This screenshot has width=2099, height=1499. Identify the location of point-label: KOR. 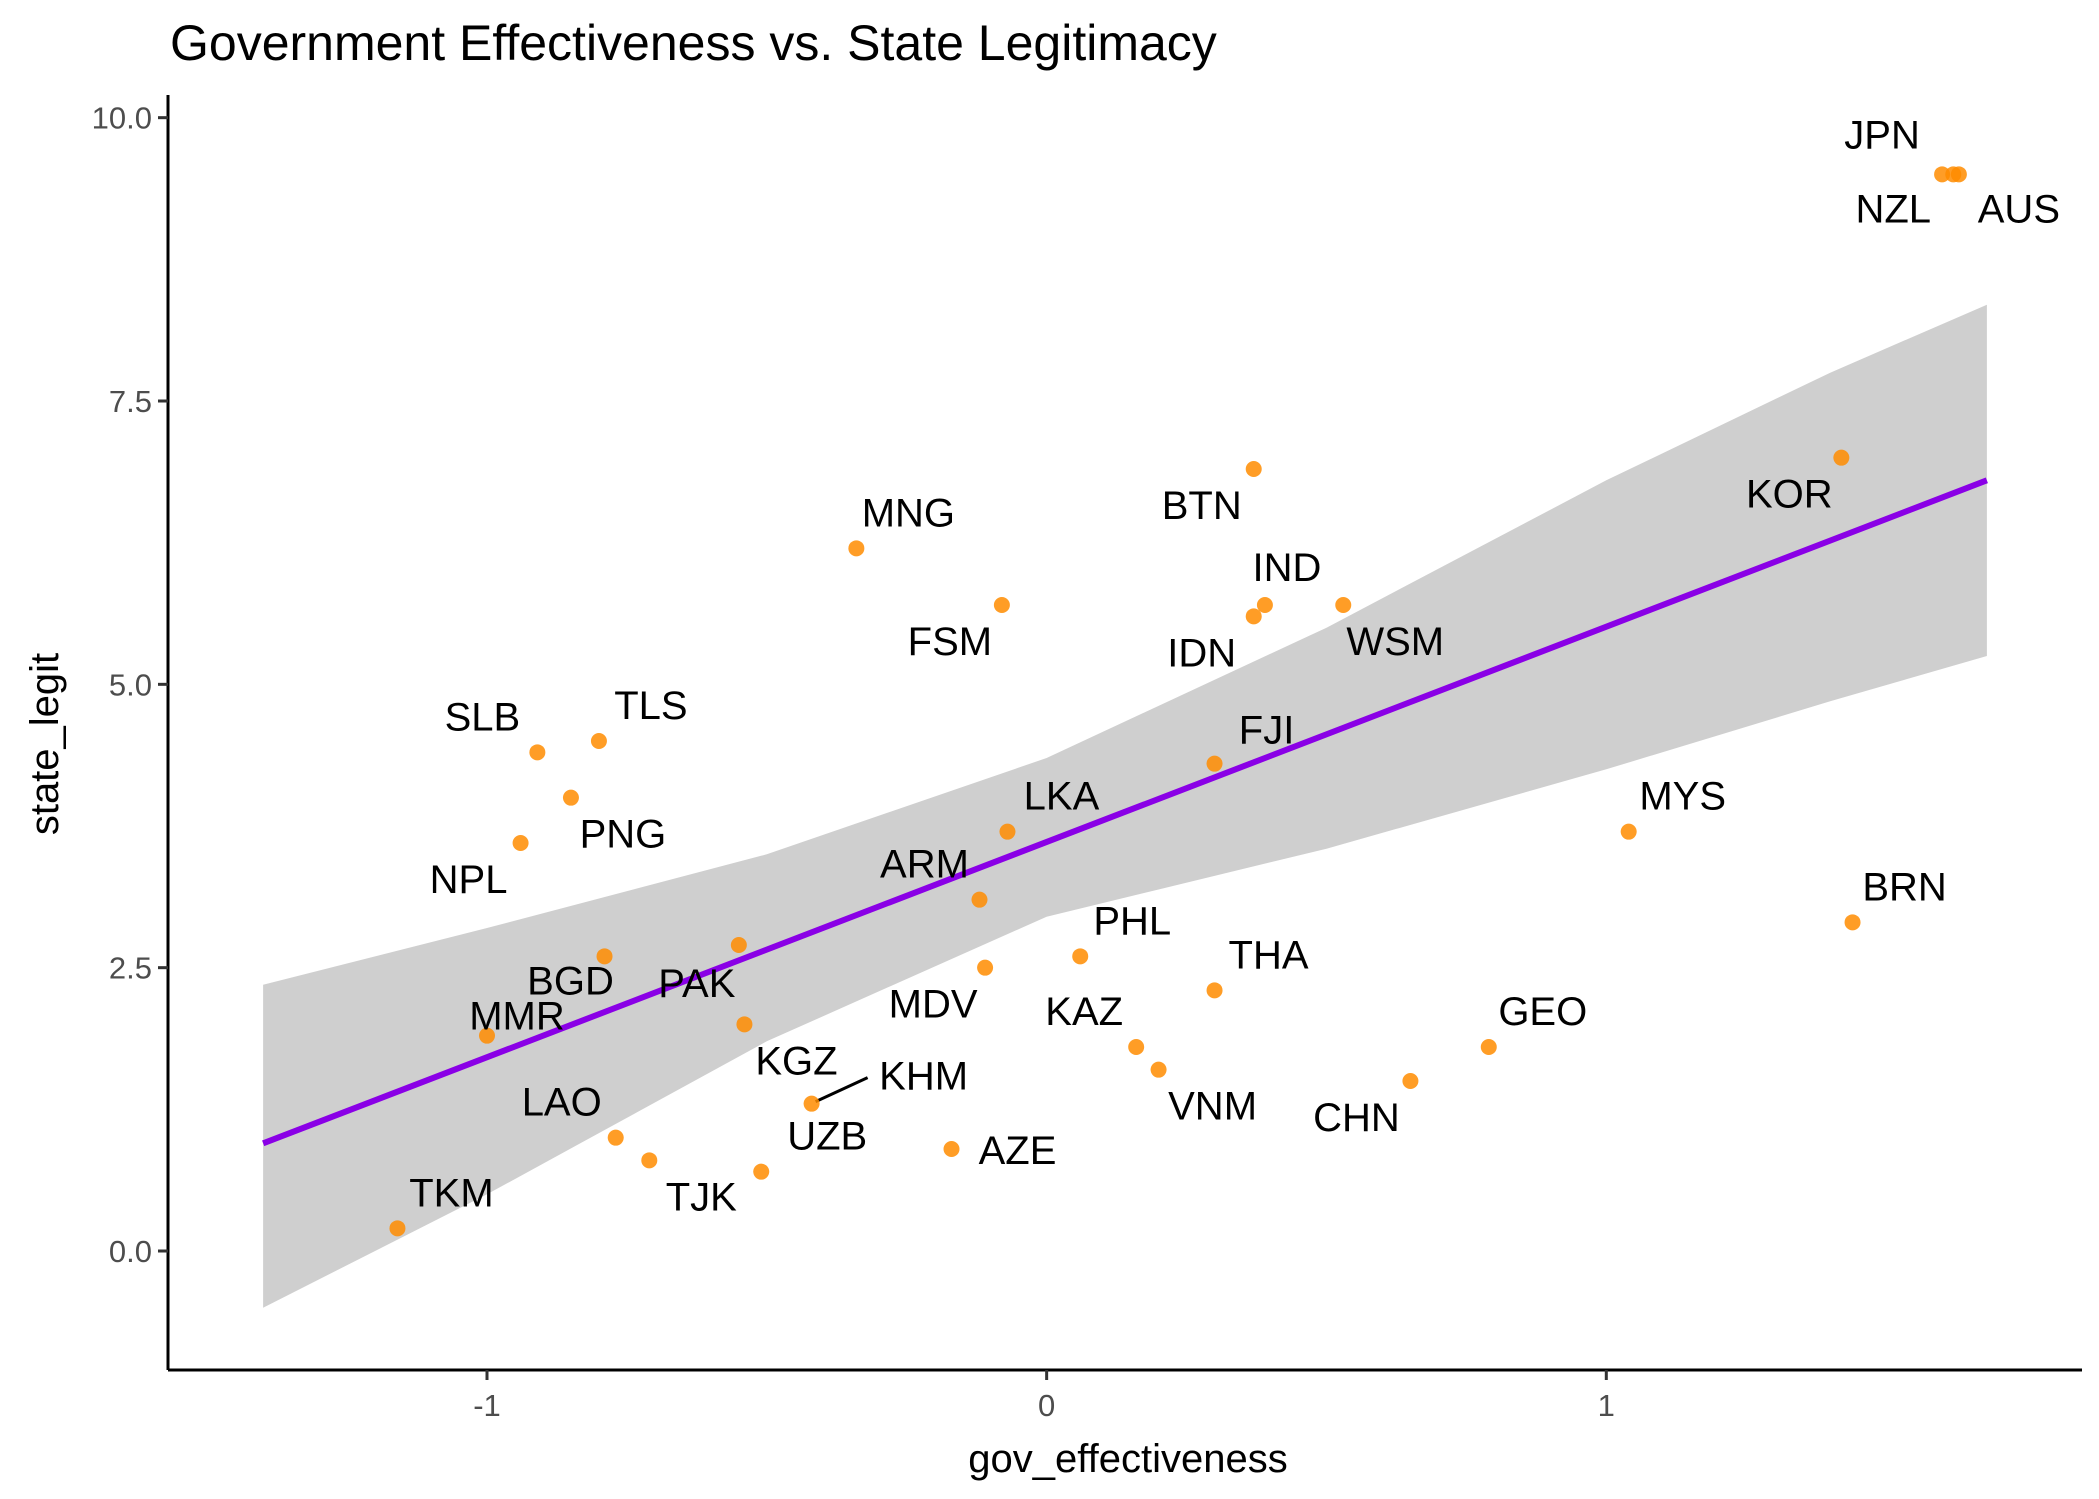
(1789, 495).